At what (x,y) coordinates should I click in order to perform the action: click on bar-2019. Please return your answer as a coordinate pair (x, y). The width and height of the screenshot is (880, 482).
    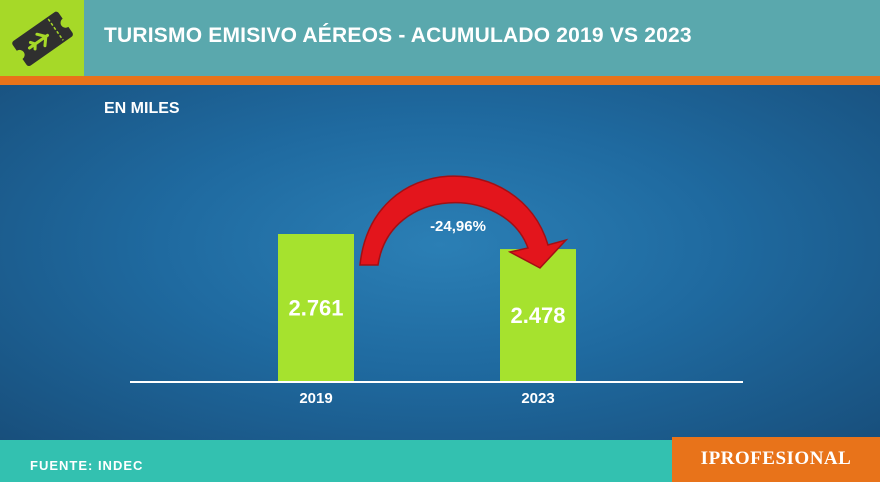
    Looking at the image, I should click on (316, 307).